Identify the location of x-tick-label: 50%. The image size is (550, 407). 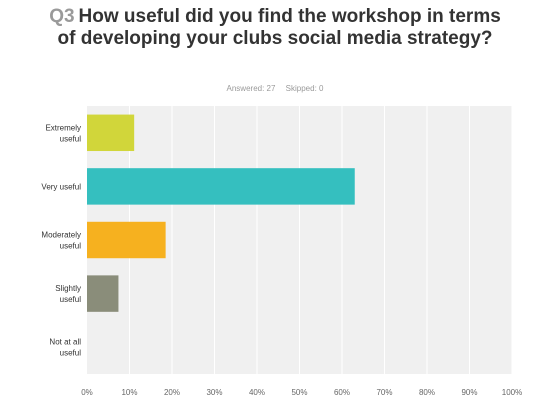
(299, 392).